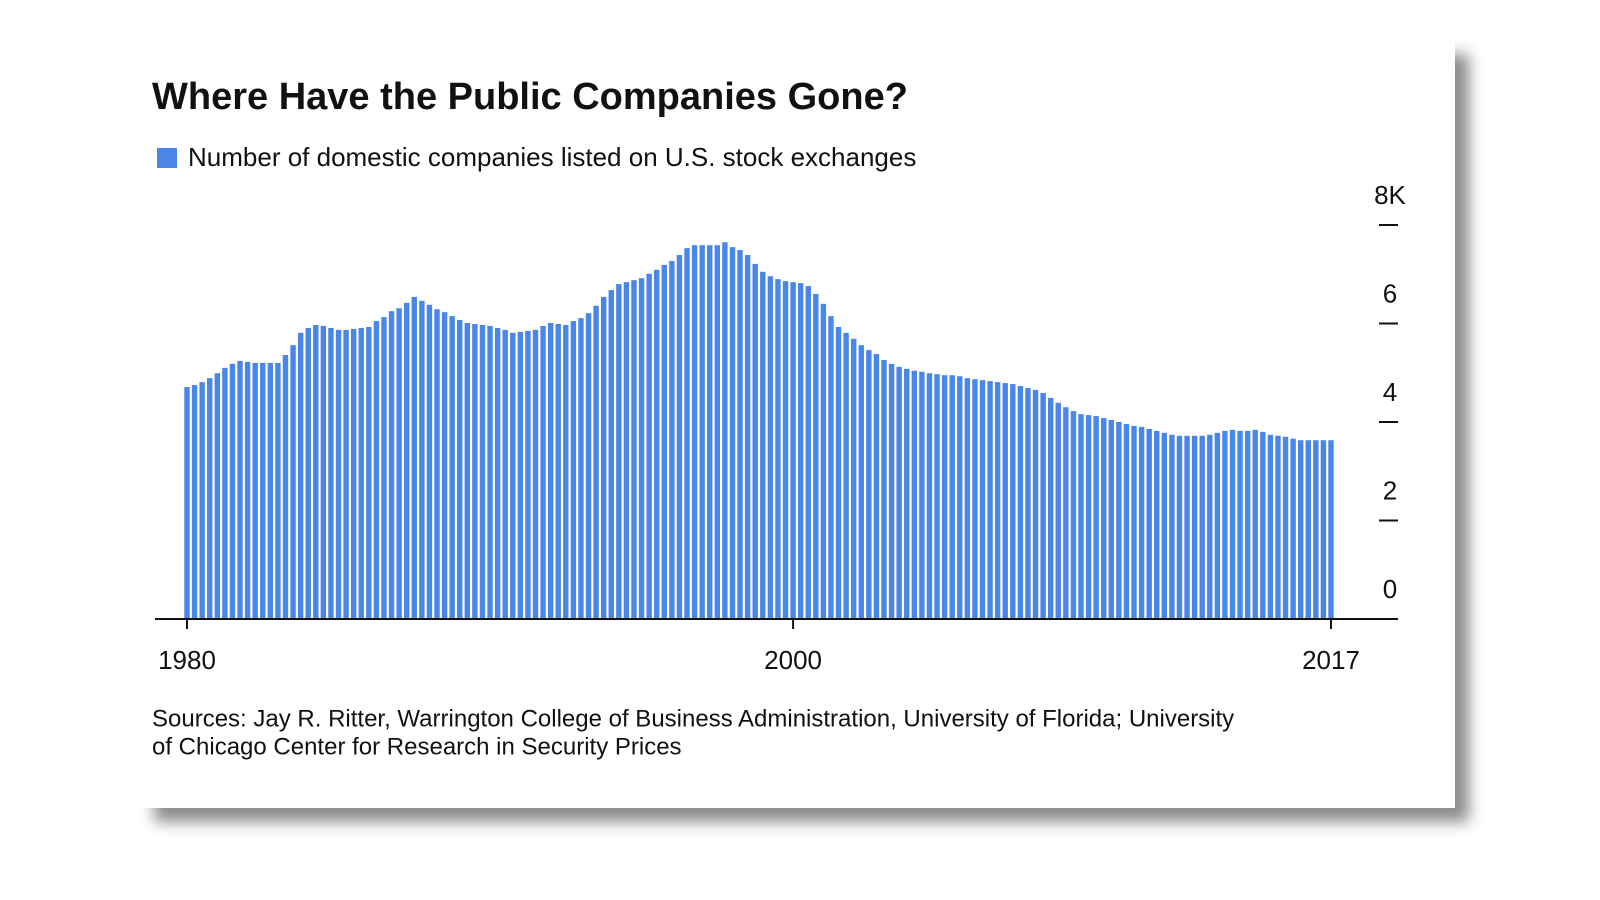 The width and height of the screenshot is (1600, 900). What do you see at coordinates (167, 158) in the screenshot?
I see `legend-swatch` at bounding box center [167, 158].